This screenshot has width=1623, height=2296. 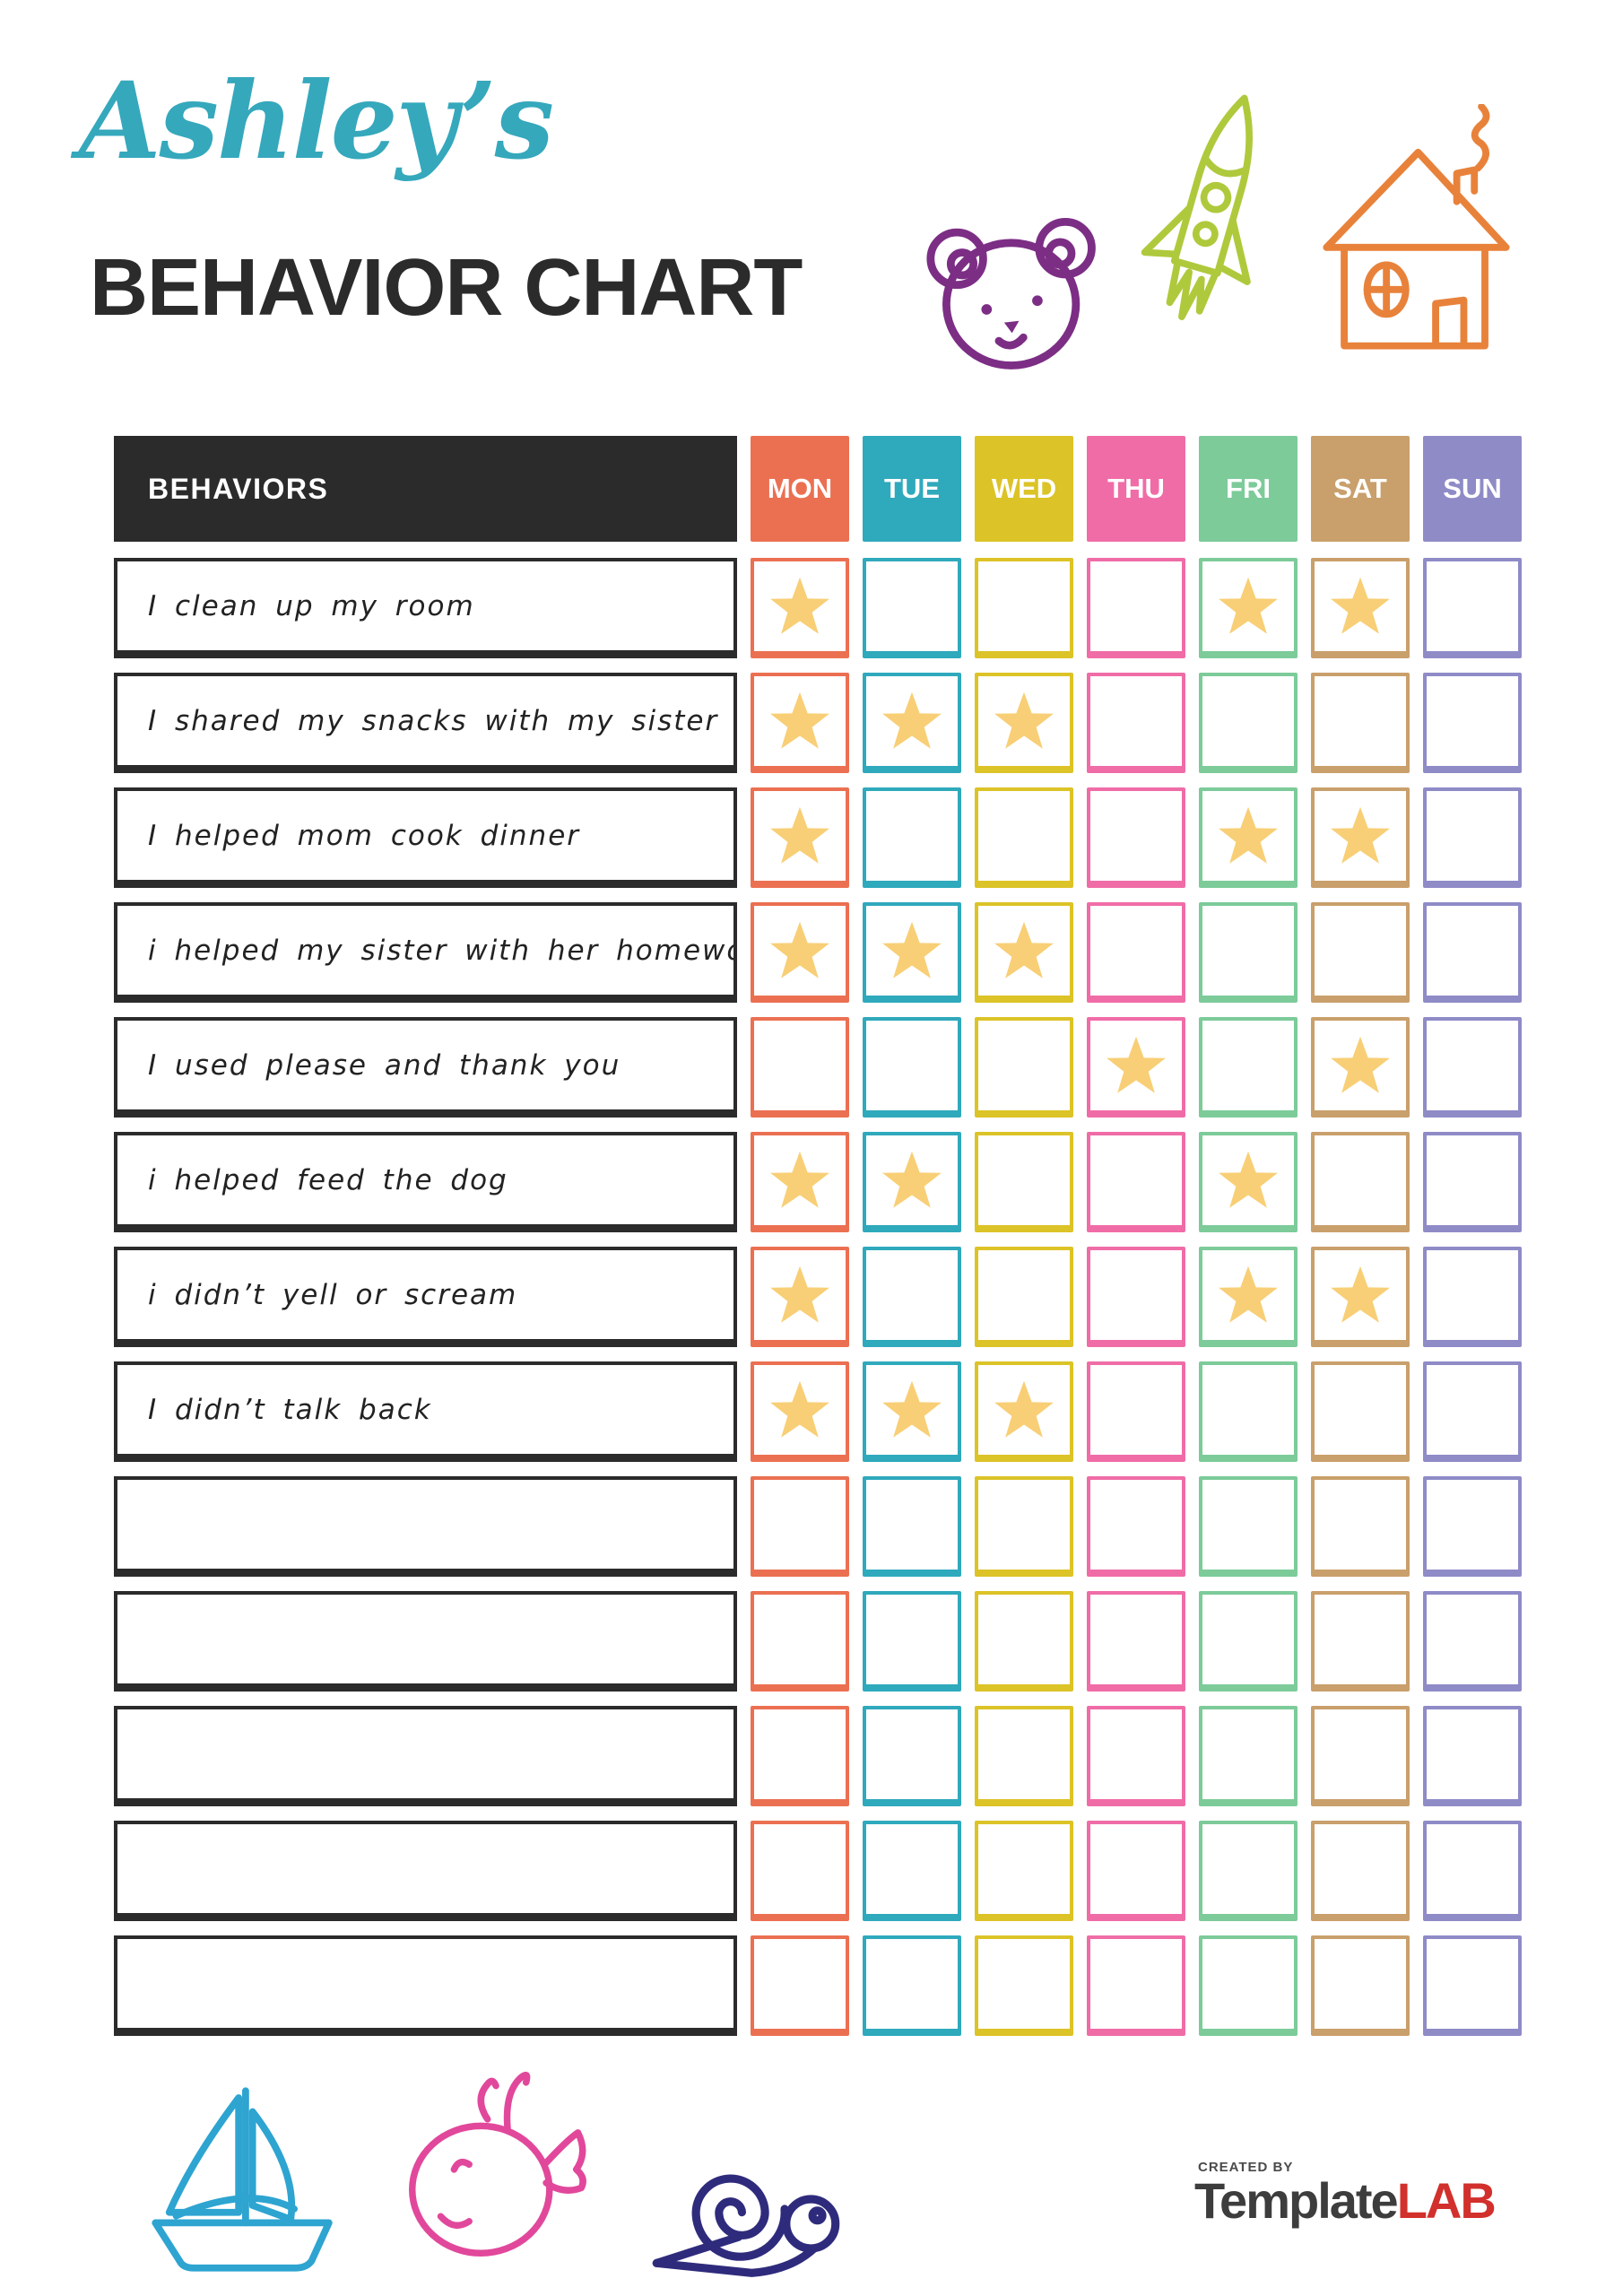 What do you see at coordinates (1416, 237) in the screenshot?
I see `house-doodle-icon` at bounding box center [1416, 237].